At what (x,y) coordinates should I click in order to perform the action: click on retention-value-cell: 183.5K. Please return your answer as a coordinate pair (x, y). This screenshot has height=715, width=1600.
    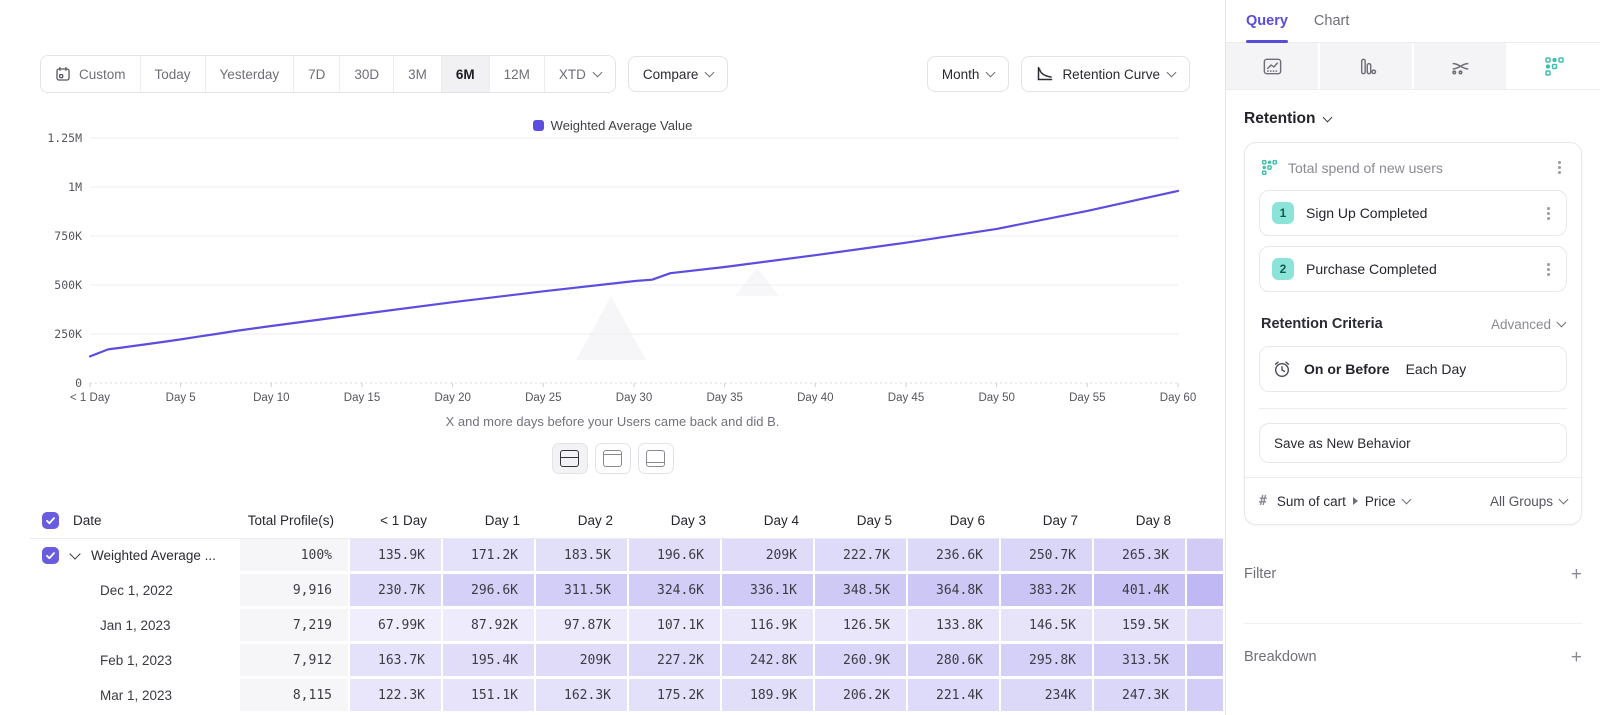
    Looking at the image, I should click on (582, 556).